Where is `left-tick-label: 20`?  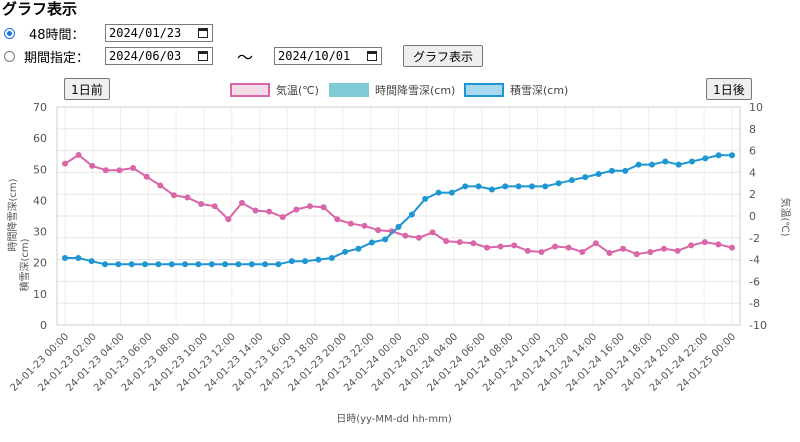 left-tick-label: 20 is located at coordinates (40, 263).